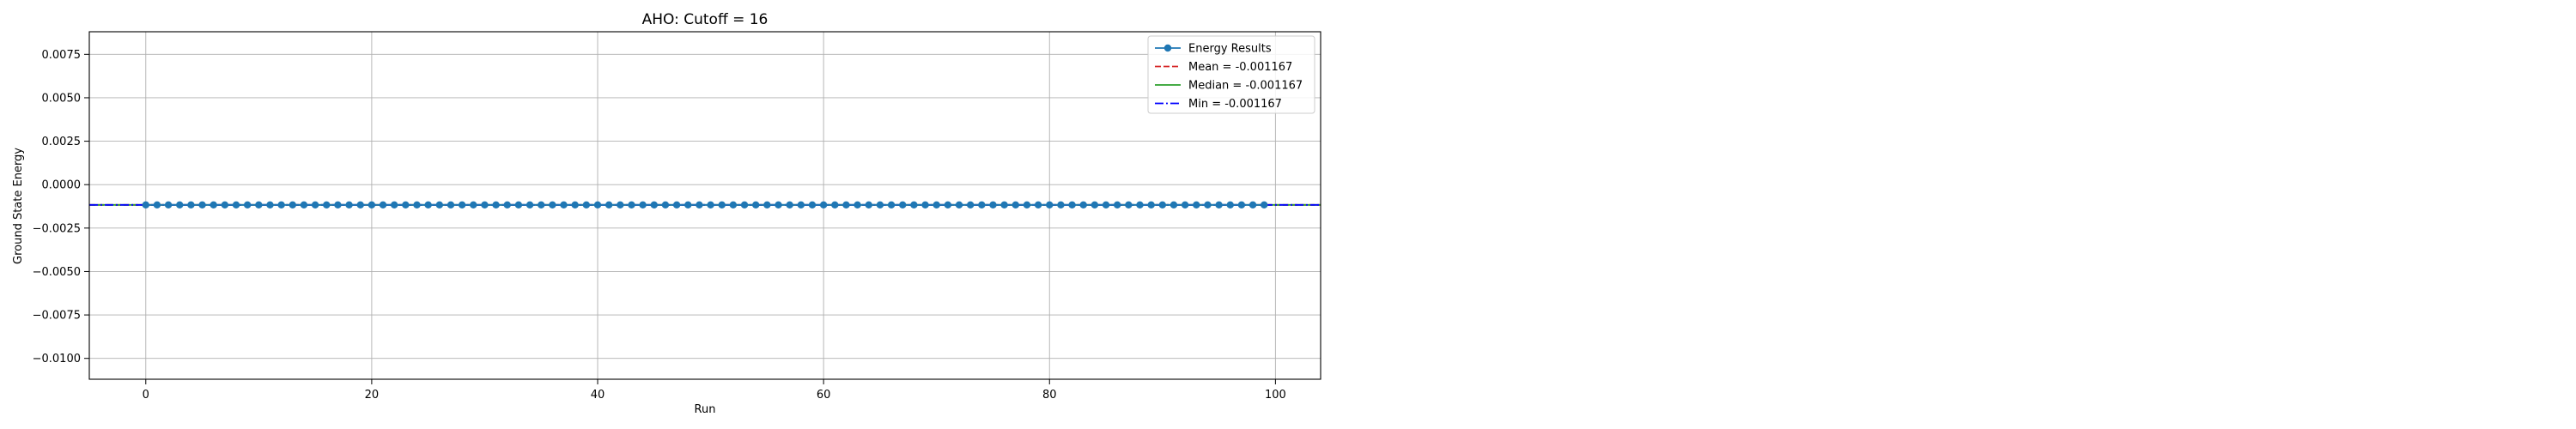 The image size is (2576, 429). I want to click on y-tick-label: −0.0075, so click(57, 316).